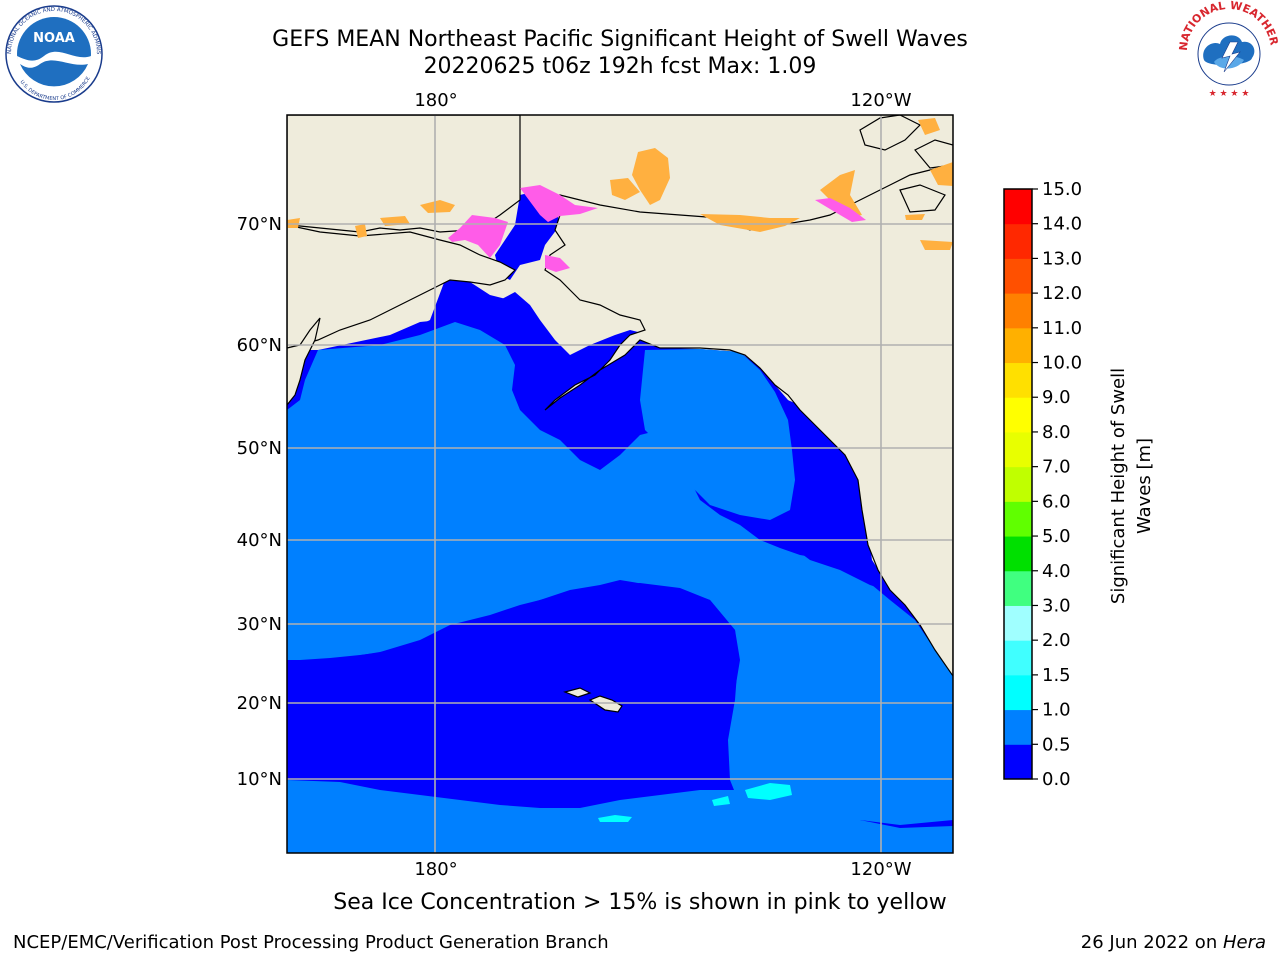 The height and width of the screenshot is (960, 1280). Describe the element at coordinates (1062, 189) in the screenshot. I see `colorbar-tick-label: 15.0` at that location.